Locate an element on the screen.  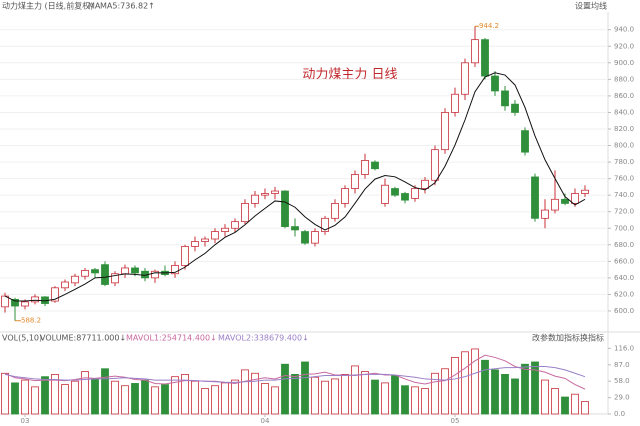
x-tick-label: 04 is located at coordinates (265, 421).